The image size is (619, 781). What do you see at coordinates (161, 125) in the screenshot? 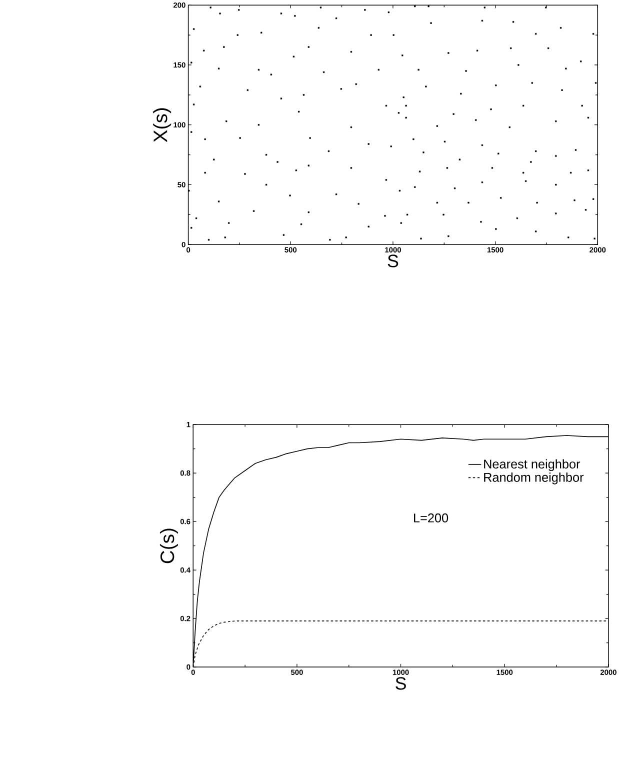
I see `y-axis-title: X(s)` at bounding box center [161, 125].